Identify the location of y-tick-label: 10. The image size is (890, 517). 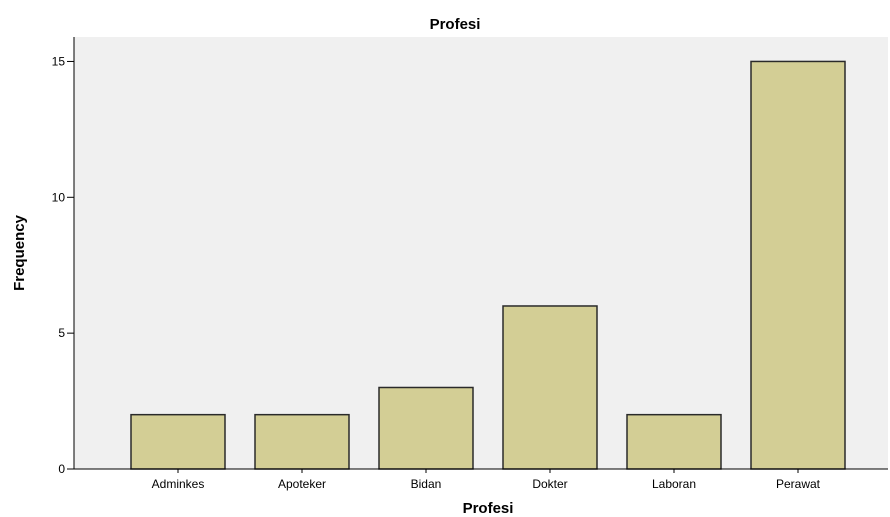
(59, 197).